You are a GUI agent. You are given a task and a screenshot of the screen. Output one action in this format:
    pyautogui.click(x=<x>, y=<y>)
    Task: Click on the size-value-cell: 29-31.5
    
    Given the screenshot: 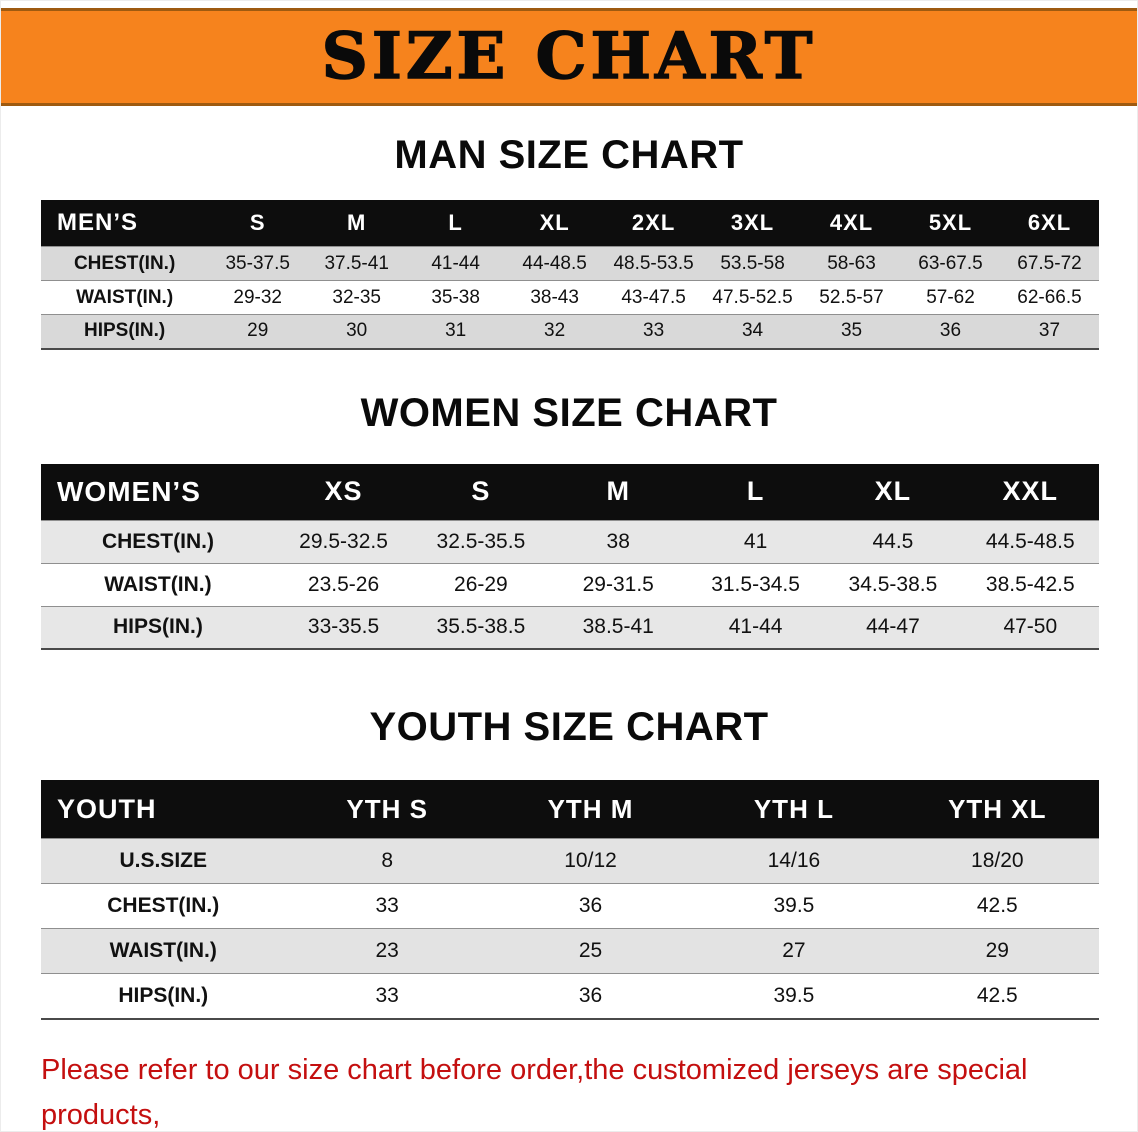 What is the action you would take?
    pyautogui.click(x=618, y=584)
    